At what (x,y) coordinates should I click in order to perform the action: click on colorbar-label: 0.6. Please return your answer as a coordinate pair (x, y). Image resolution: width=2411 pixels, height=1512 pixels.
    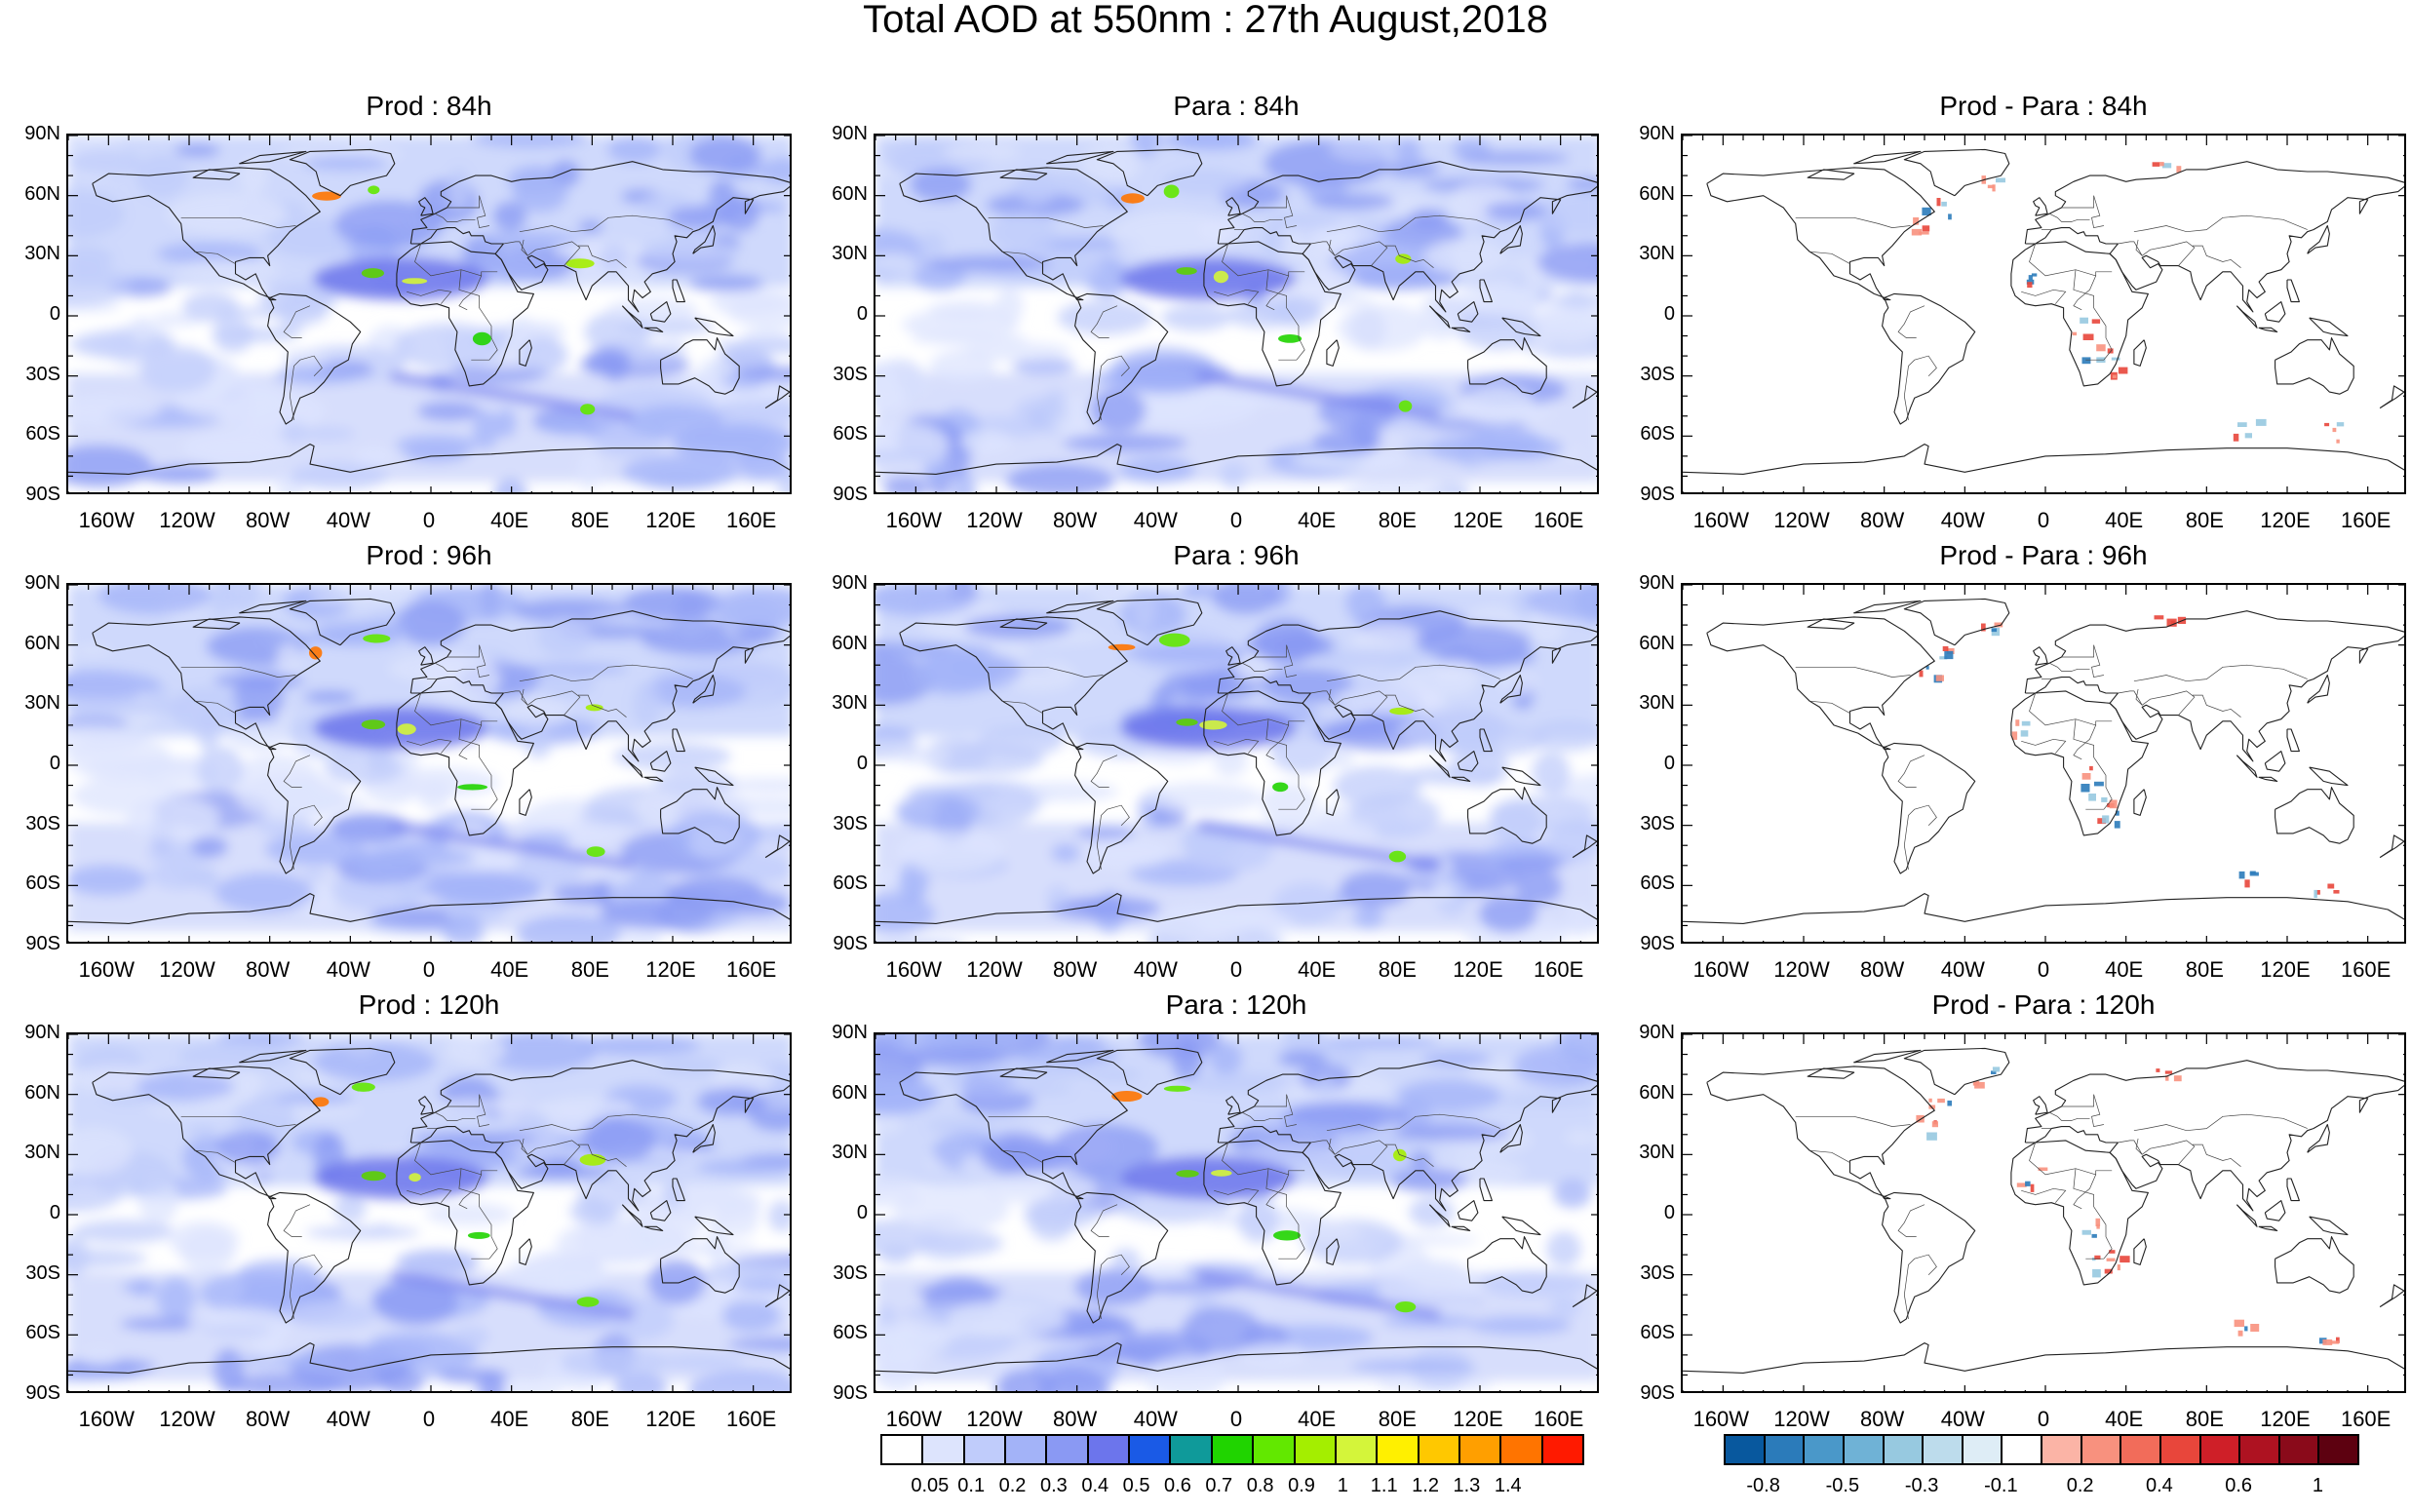
    Looking at the image, I should click on (2239, 1485).